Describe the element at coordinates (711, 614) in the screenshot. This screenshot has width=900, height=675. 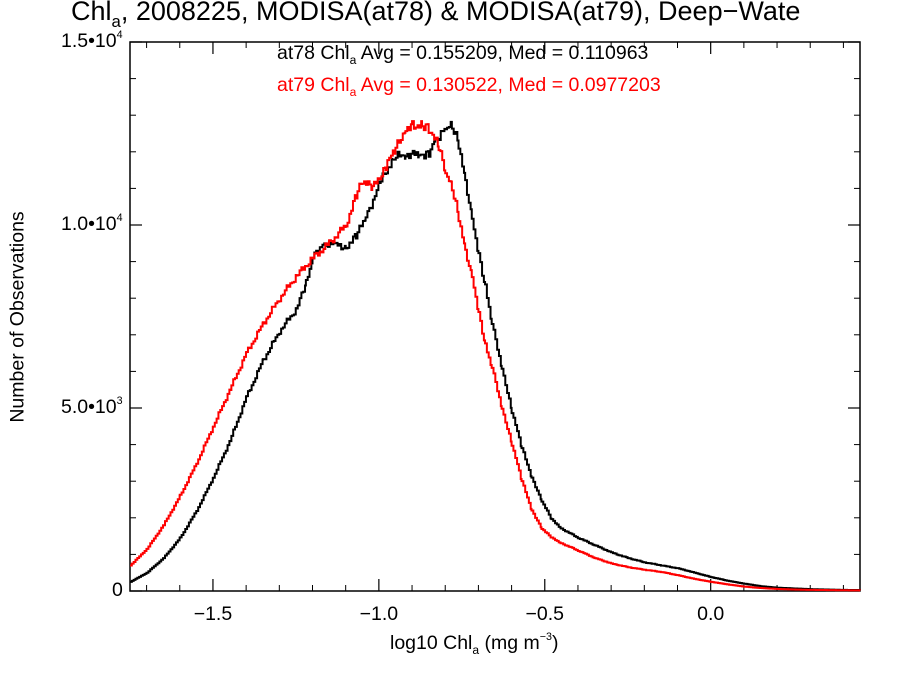
I see `x-tick-label: 0.0` at that location.